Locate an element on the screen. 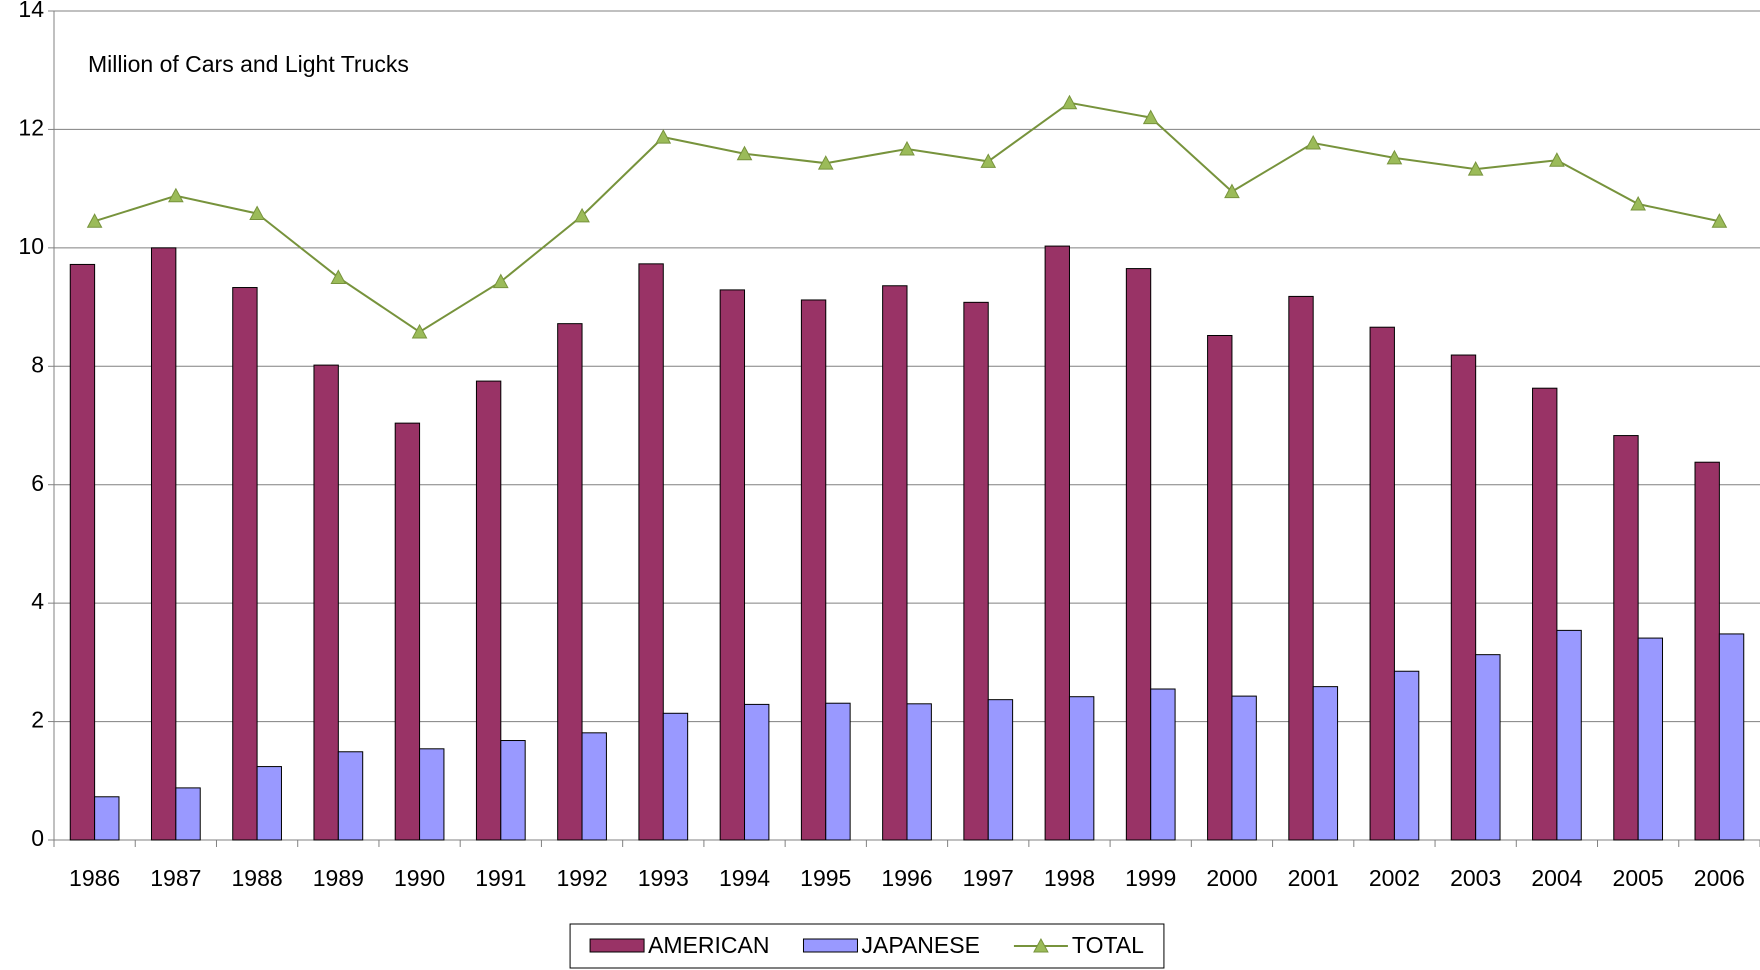 The image size is (1760, 970). x-tick-label: 1995 is located at coordinates (825, 878).